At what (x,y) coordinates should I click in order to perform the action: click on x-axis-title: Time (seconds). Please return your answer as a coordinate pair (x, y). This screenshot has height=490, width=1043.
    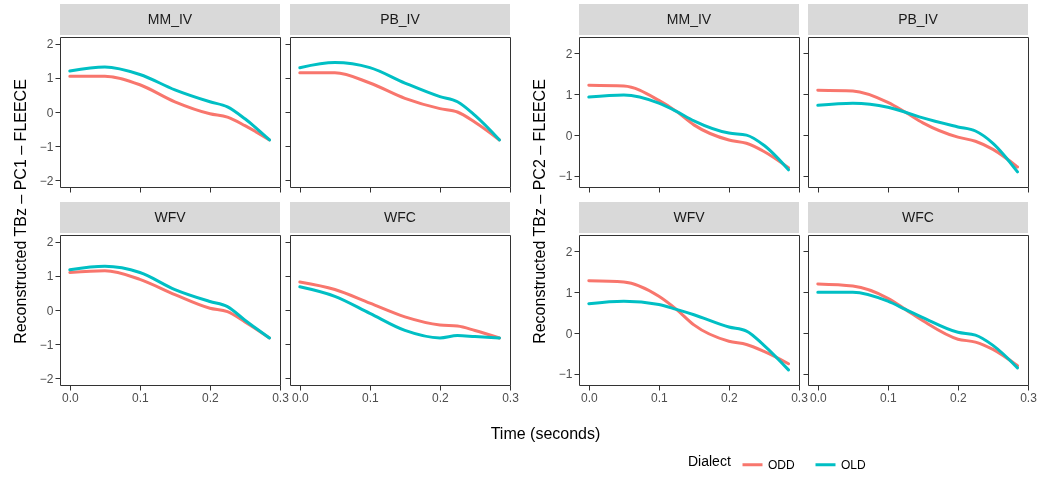
    Looking at the image, I should click on (545, 433).